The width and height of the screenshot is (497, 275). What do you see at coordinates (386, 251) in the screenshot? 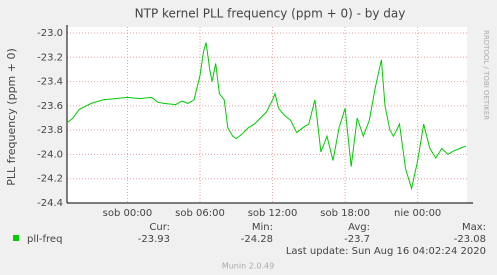
I see `last-update: Last update: Sun Aug 16 04:02:24 2020` at bounding box center [386, 251].